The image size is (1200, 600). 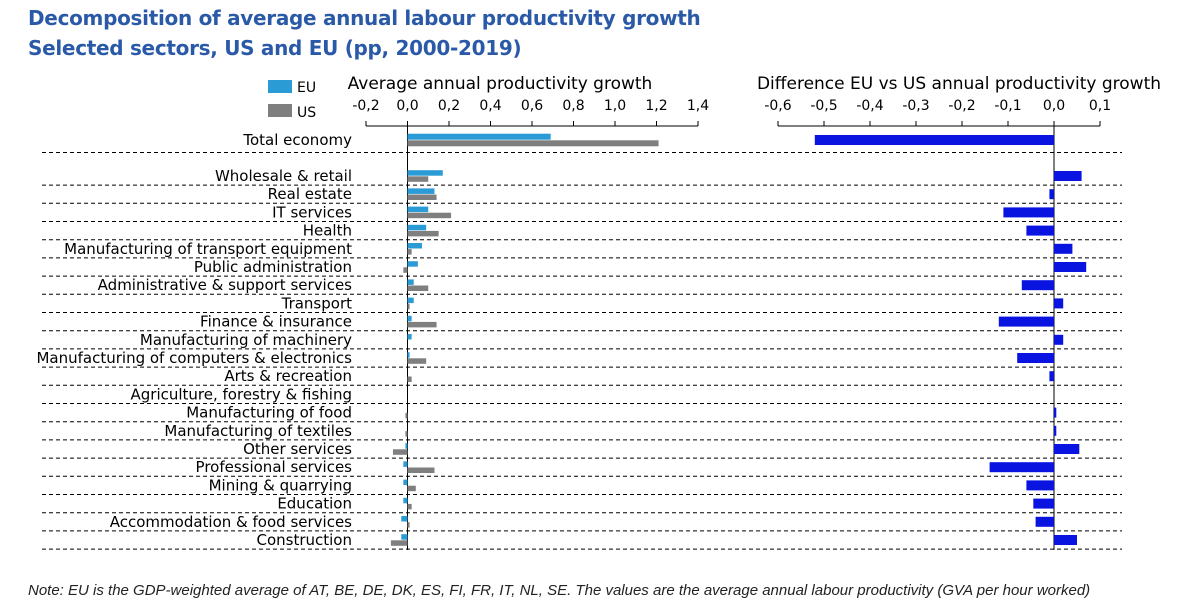 What do you see at coordinates (915, 106) in the screenshot?
I see `x-tick-label-right: -0,3` at bounding box center [915, 106].